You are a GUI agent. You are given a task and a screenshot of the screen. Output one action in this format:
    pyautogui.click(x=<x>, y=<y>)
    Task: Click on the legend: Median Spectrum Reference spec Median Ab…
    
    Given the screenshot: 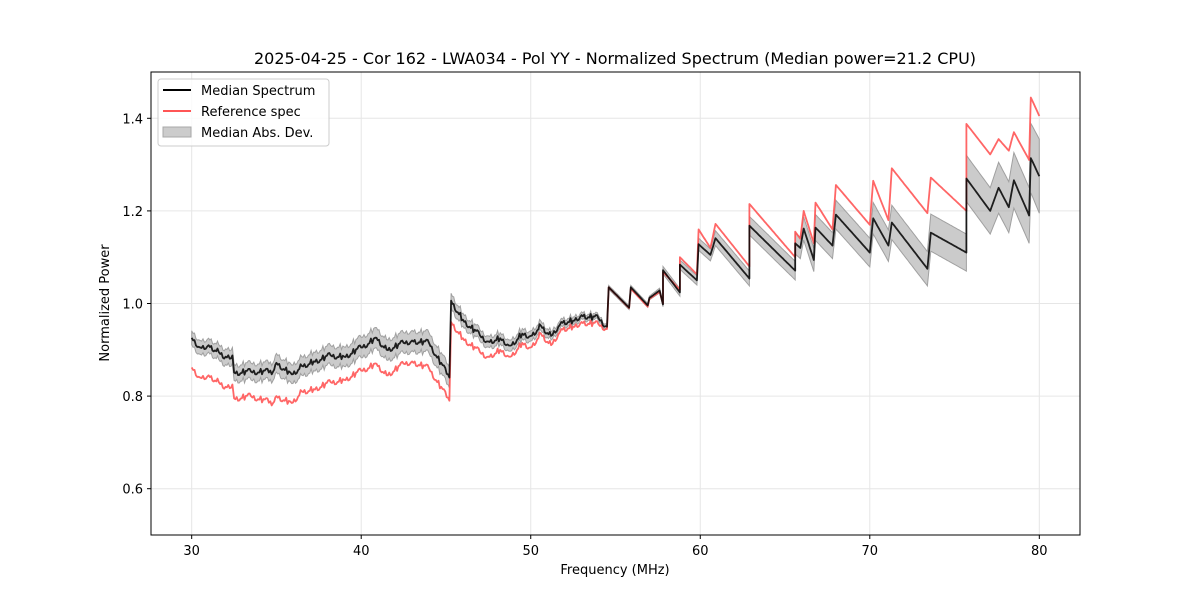 What is the action you would take?
    pyautogui.click(x=243, y=112)
    